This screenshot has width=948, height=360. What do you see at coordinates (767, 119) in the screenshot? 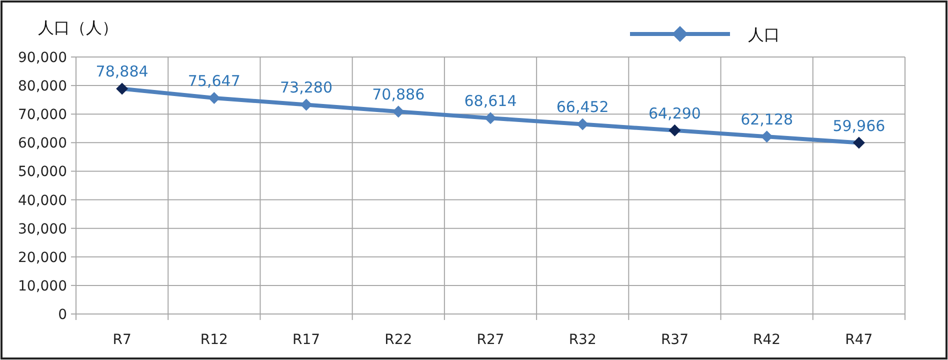
I see `data-label: 62,128` at bounding box center [767, 119].